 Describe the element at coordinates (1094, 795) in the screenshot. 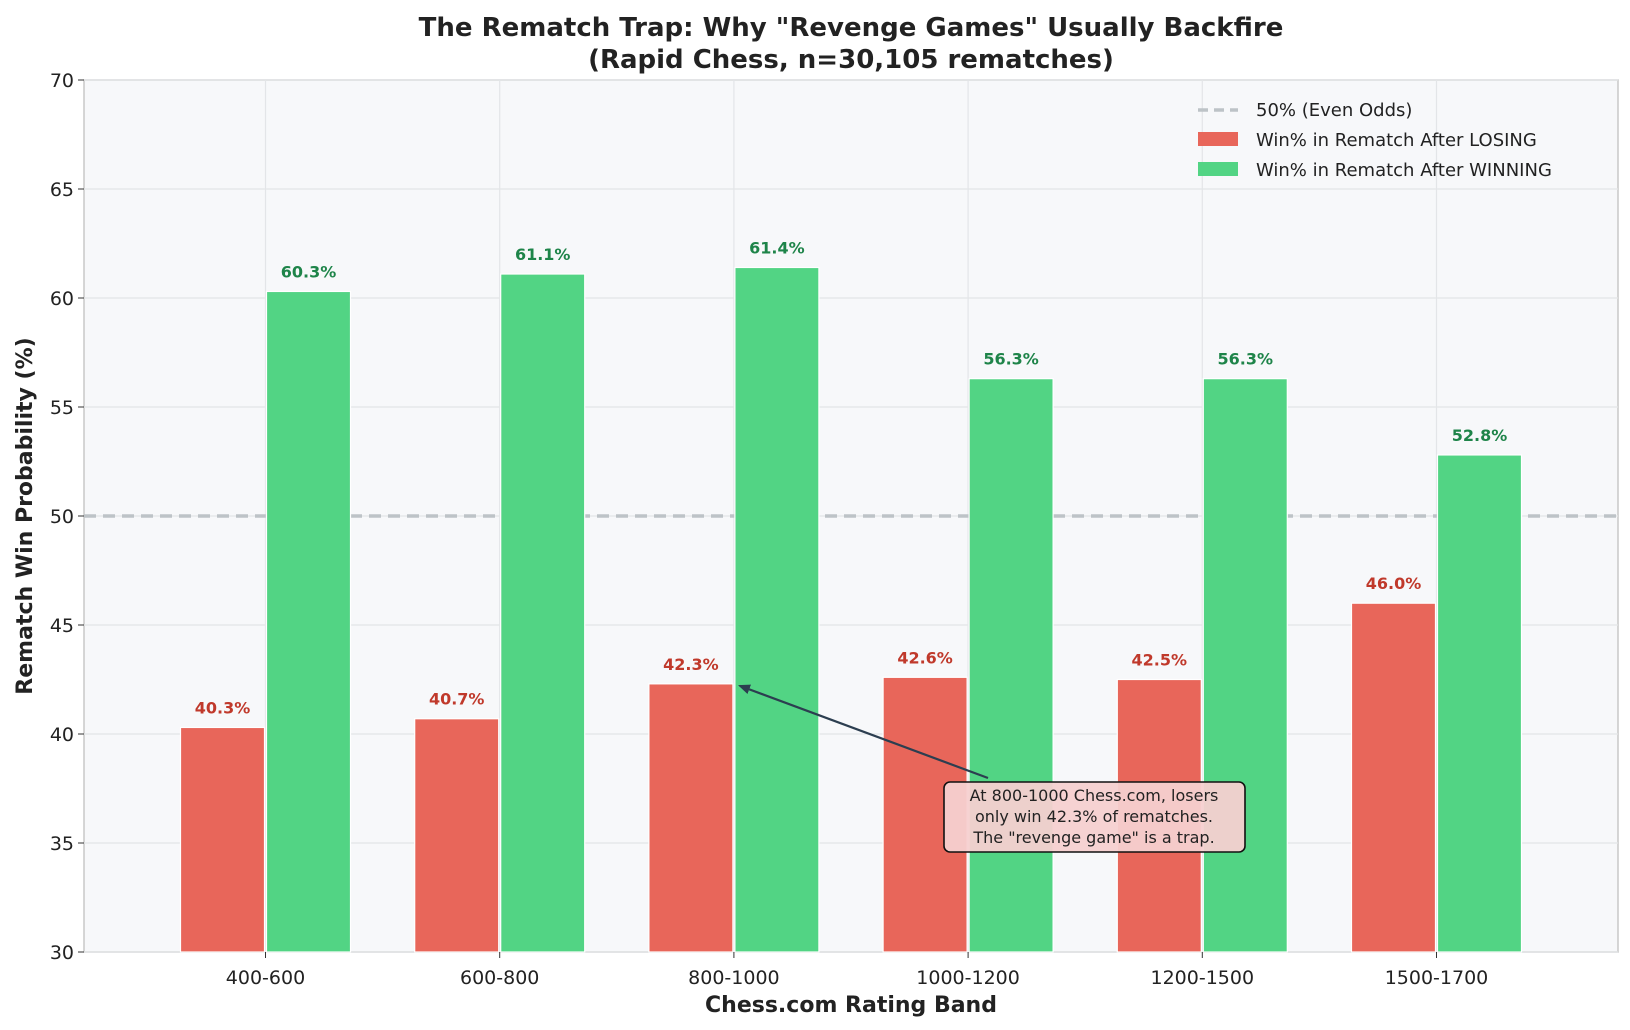

I see `annotation-text-line-1: At 800-1000 Chess.com, losers` at that location.